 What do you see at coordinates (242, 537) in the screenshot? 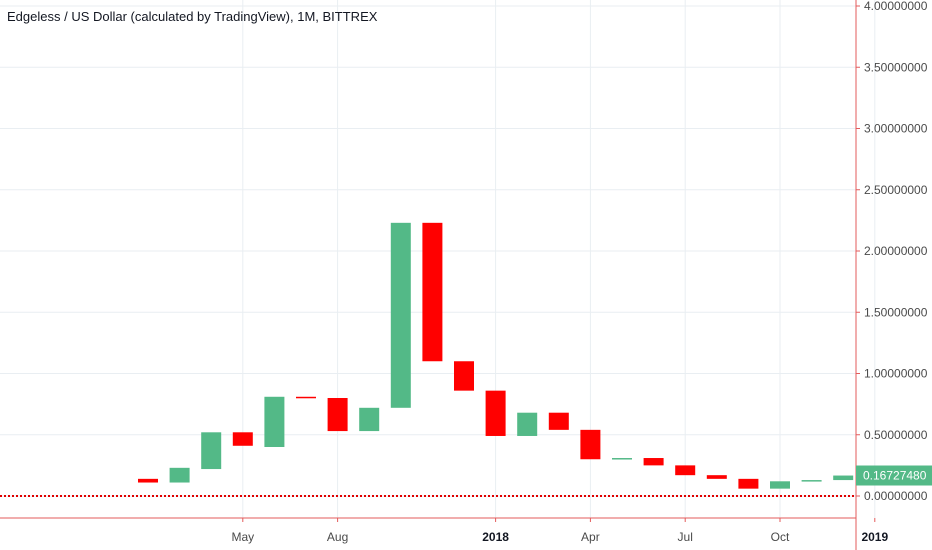
I see `x-tick-label: May` at bounding box center [242, 537].